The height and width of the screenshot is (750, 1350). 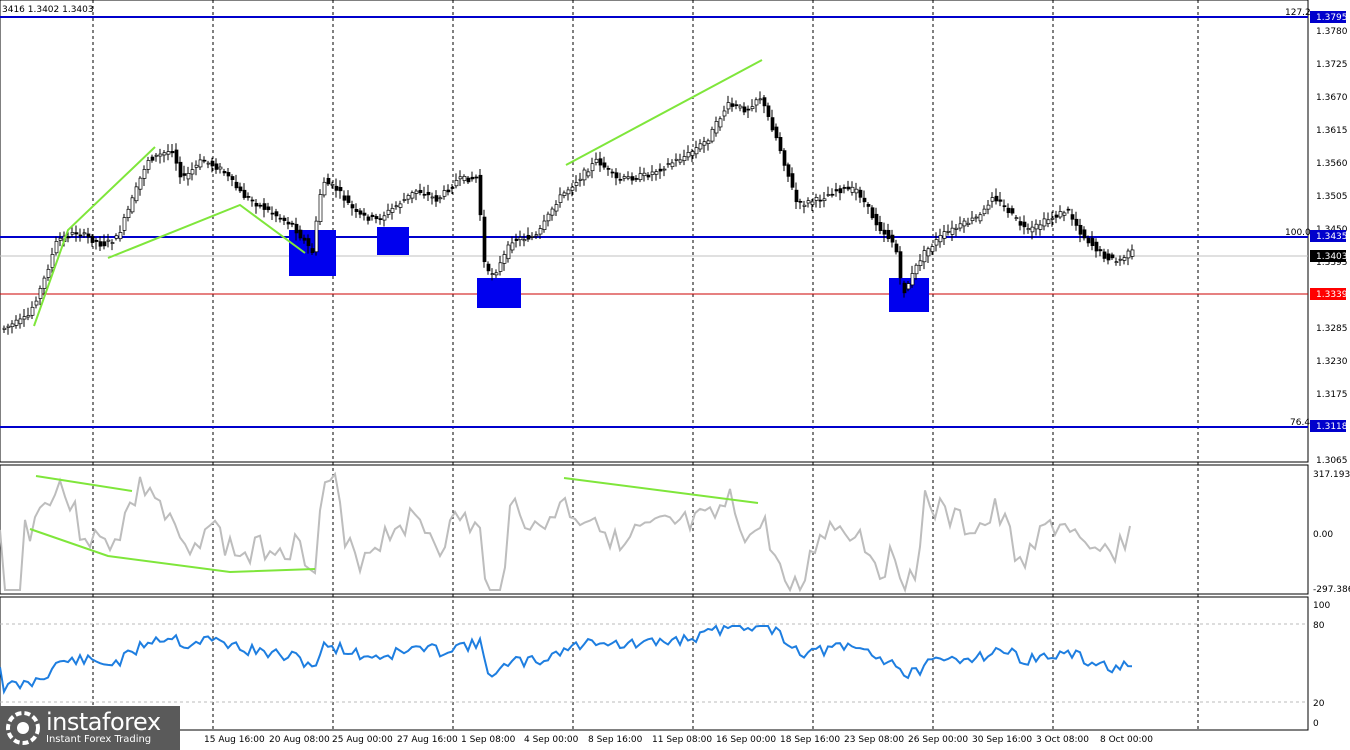 I want to click on time-axis-label: 25 Aug 00:00, so click(x=362, y=740).